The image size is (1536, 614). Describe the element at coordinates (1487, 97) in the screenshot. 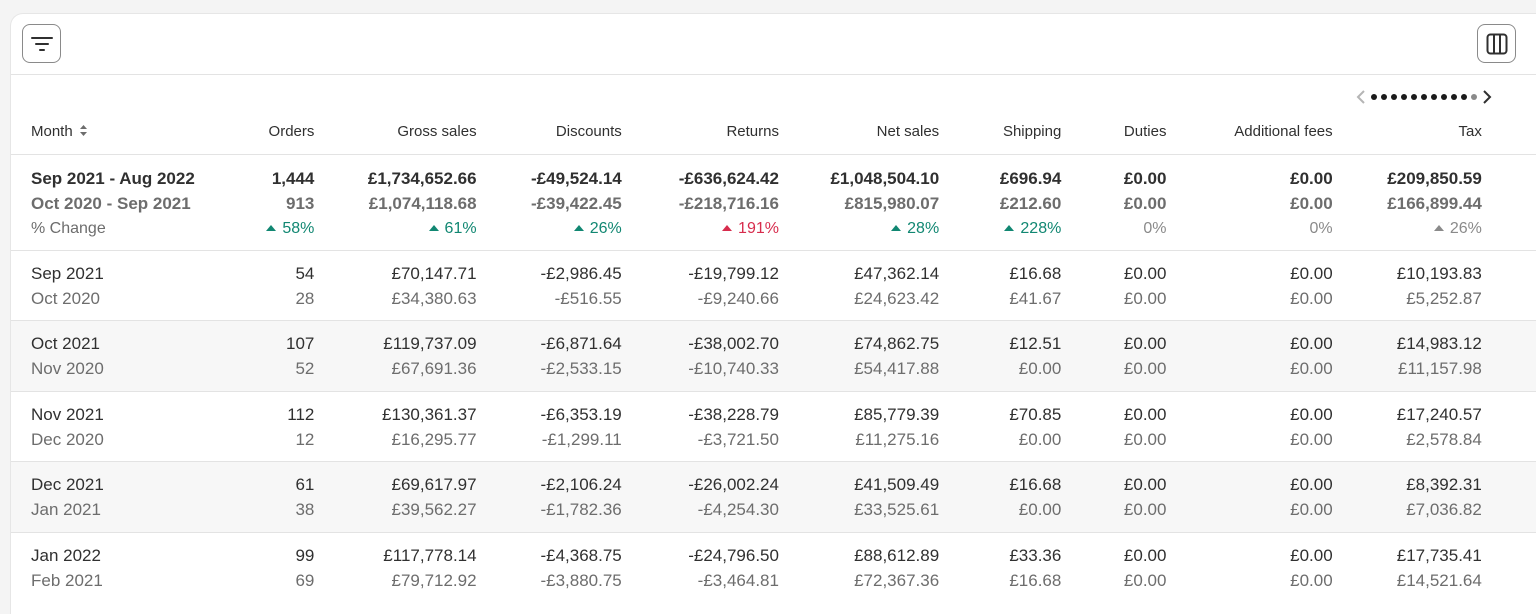

I see `chevron-right-icon` at that location.